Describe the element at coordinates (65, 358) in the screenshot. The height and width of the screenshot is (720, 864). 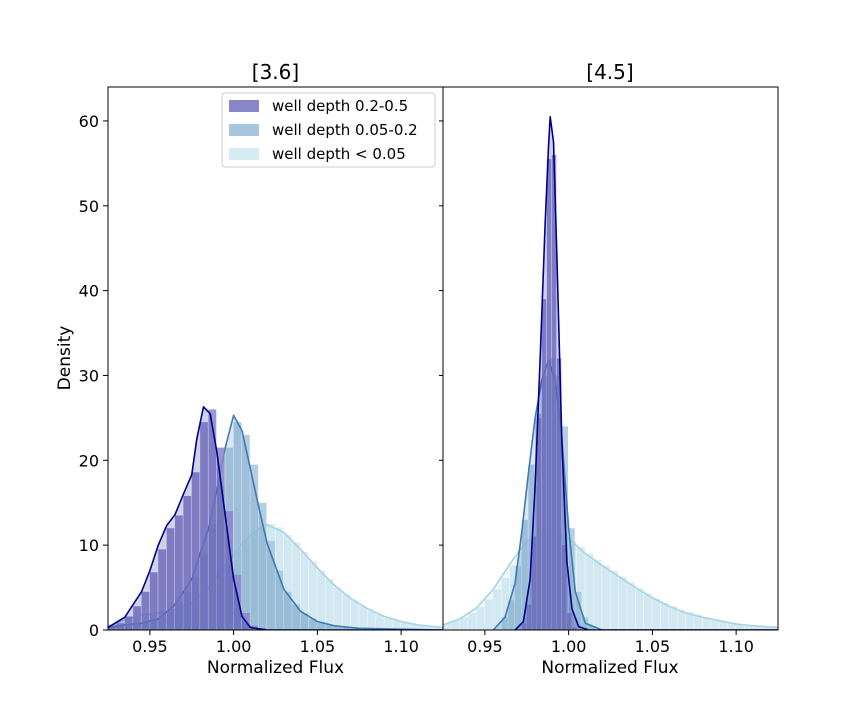
I see `y-axis-label-group: Density` at that location.